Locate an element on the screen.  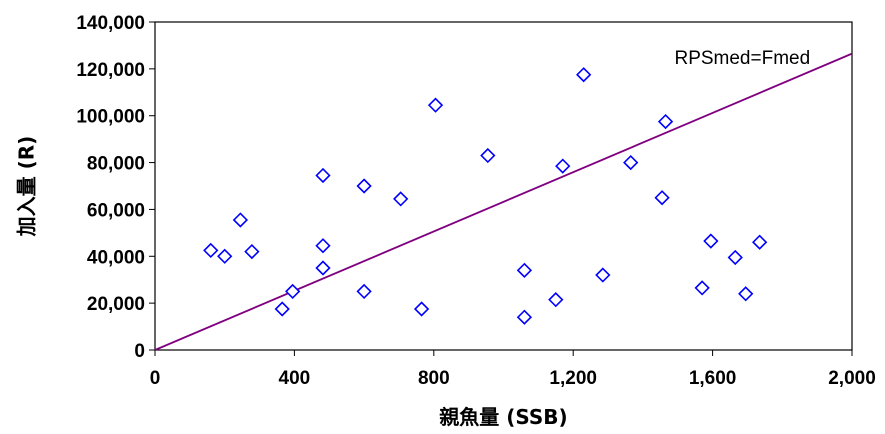
y-tick-label: 40,000 is located at coordinates (116, 257).